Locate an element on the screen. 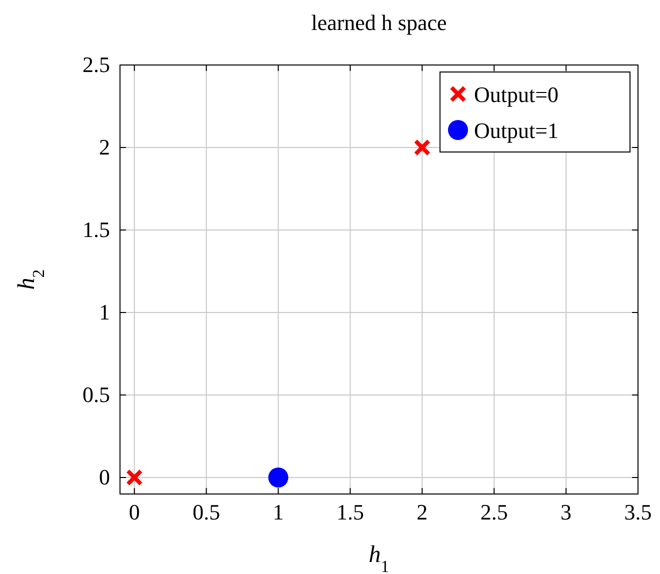 The height and width of the screenshot is (574, 660). x-tick-label: 0 is located at coordinates (134, 512).